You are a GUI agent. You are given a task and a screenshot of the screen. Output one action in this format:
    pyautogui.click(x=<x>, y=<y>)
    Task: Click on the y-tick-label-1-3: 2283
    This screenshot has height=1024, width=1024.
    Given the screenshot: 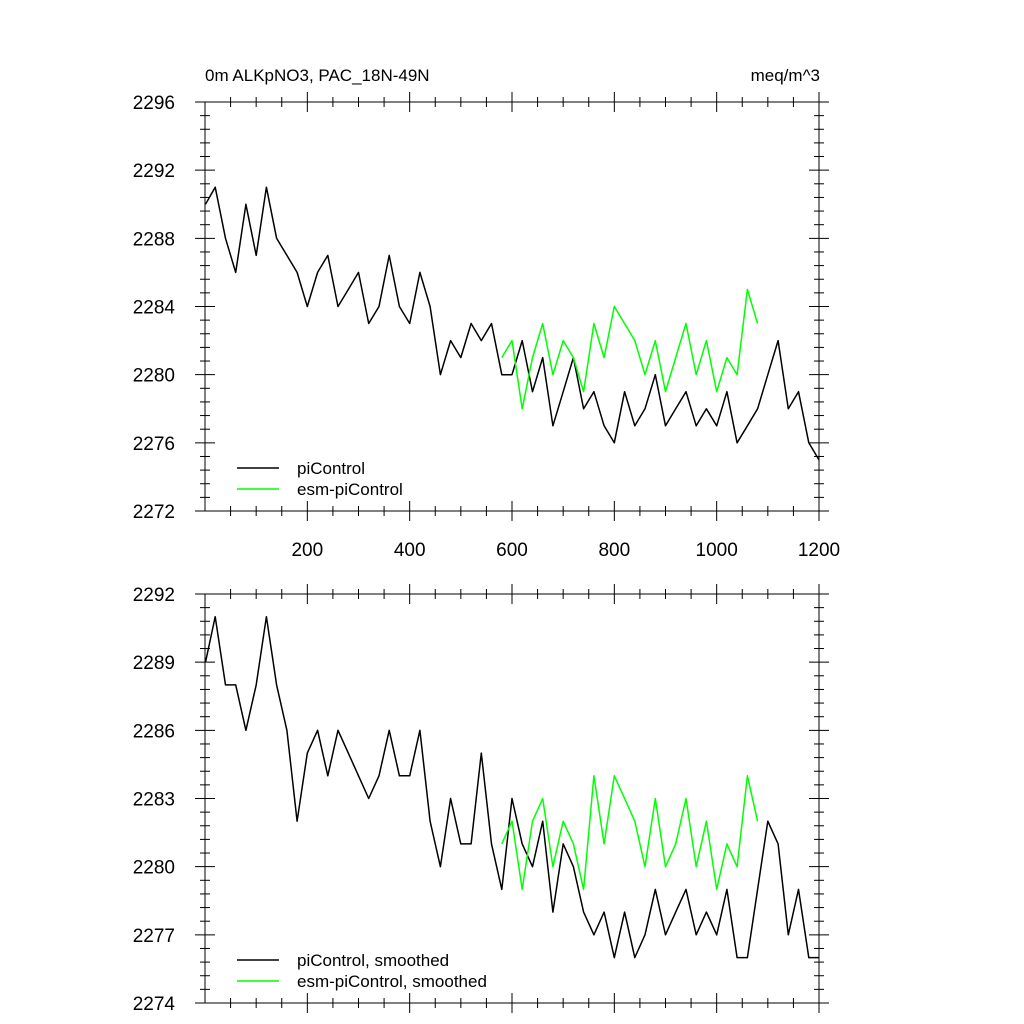 What is the action you would take?
    pyautogui.click(x=154, y=800)
    